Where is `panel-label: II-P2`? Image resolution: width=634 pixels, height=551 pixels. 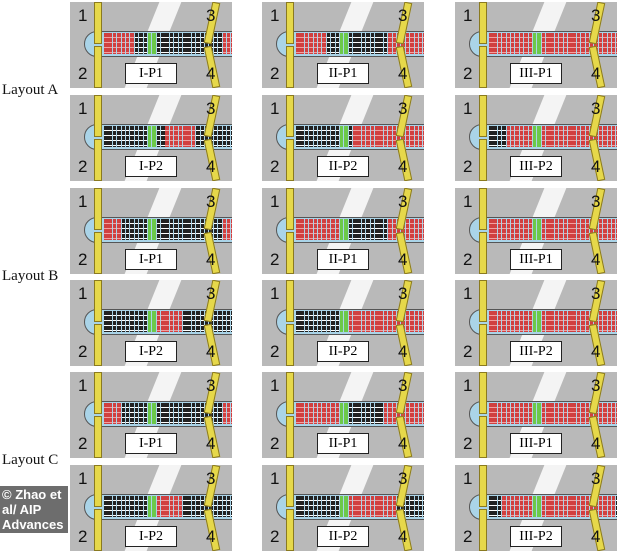 panel-label: II-P2 is located at coordinates (343, 166).